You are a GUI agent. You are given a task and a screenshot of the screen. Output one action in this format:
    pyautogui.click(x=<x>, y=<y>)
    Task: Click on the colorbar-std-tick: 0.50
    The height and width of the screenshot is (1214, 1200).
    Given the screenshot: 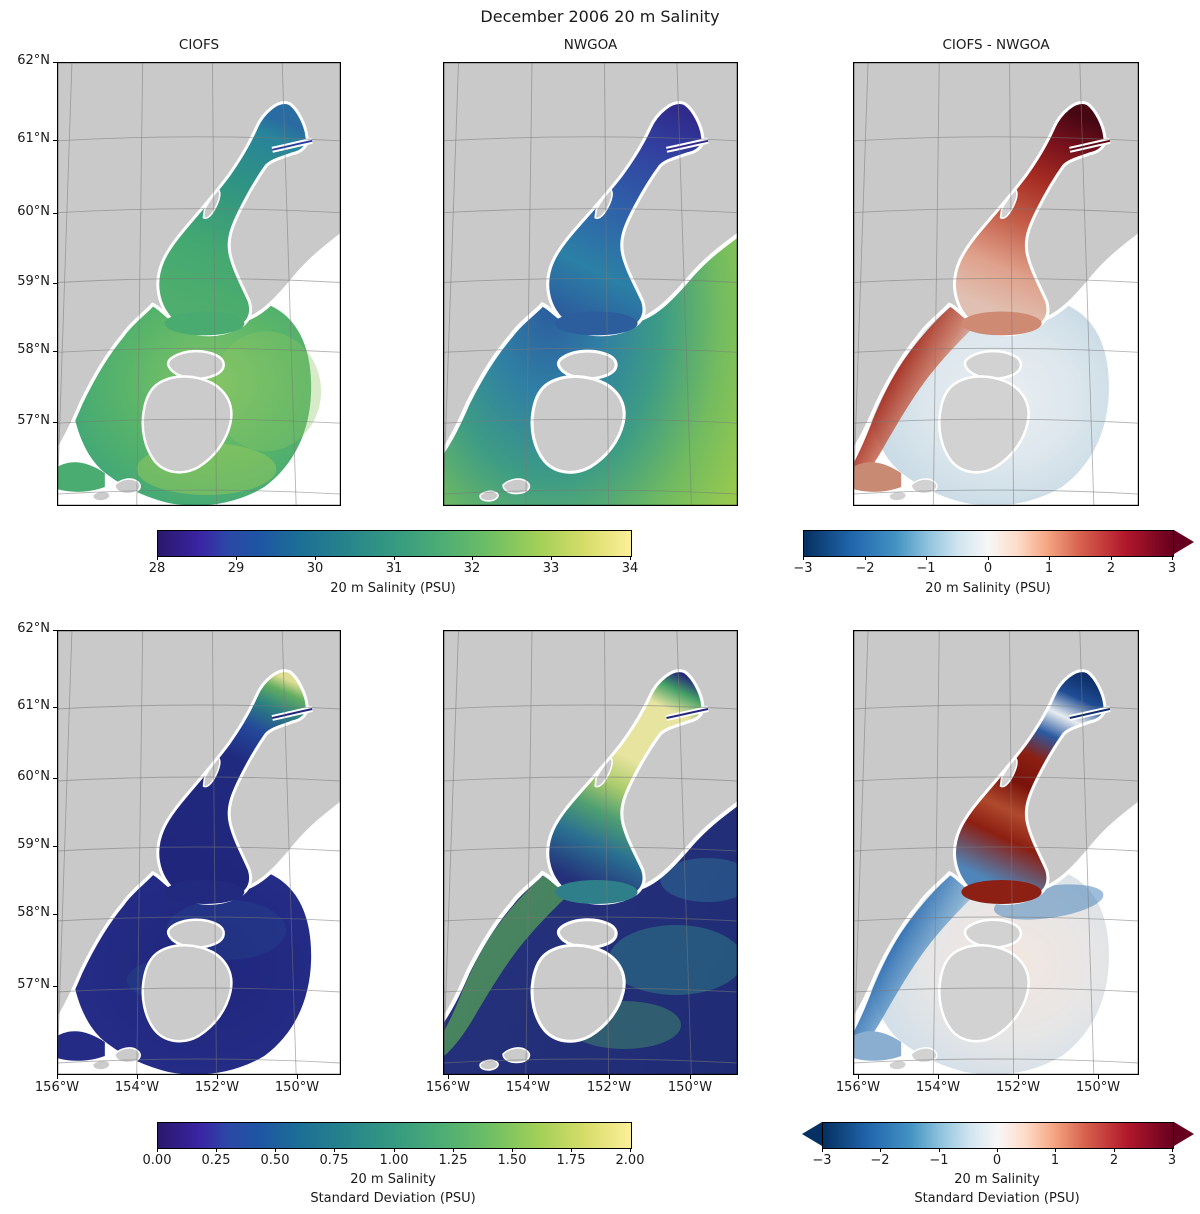 What is the action you would take?
    pyautogui.click(x=275, y=1160)
    